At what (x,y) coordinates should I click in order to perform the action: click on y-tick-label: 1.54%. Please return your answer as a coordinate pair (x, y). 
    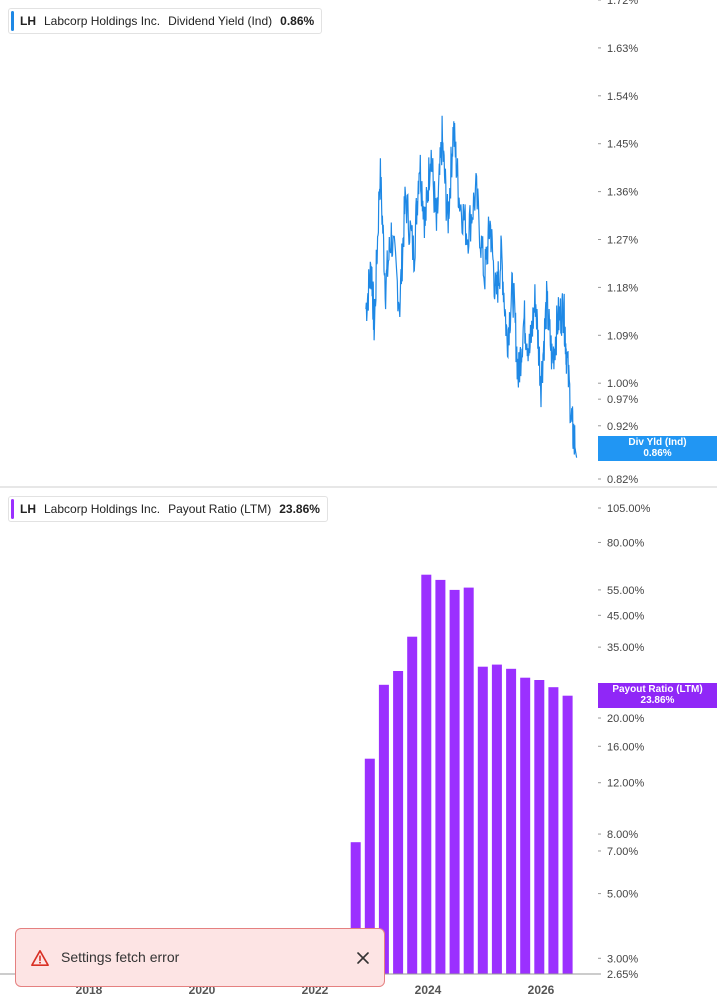
    Looking at the image, I should click on (622, 97).